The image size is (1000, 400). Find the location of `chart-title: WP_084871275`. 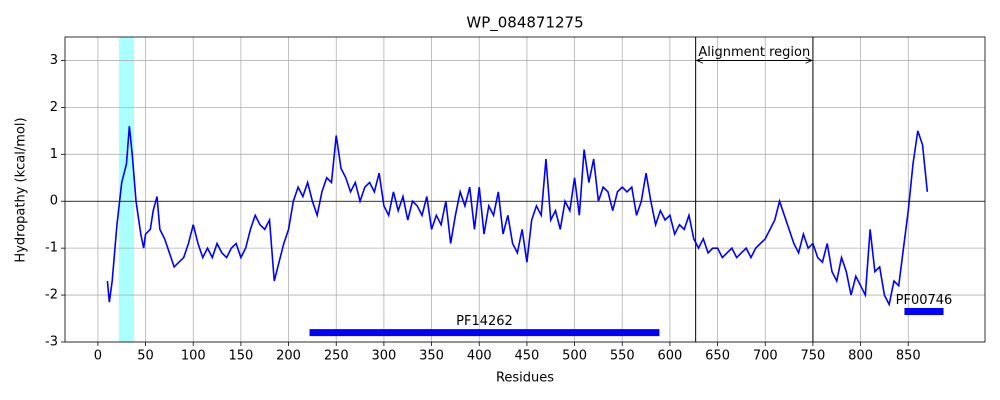

chart-title: WP_084871275 is located at coordinates (524, 23).